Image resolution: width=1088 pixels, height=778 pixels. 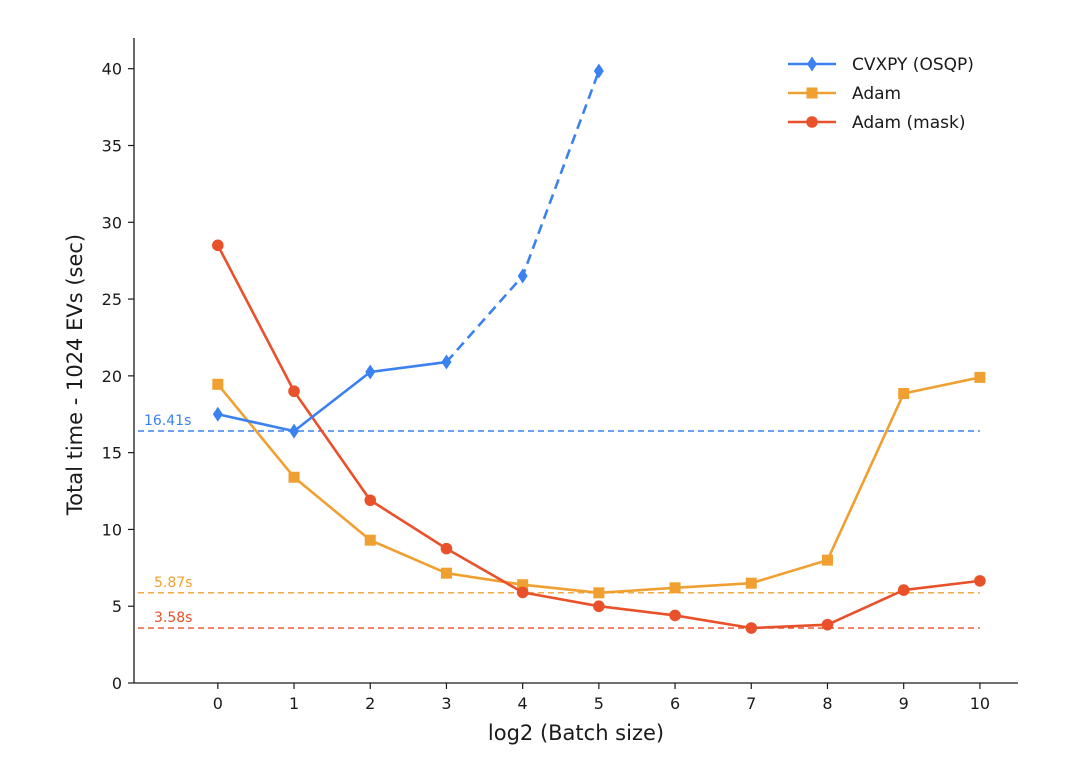 What do you see at coordinates (446, 703) in the screenshot?
I see `x-tick-label: 3` at bounding box center [446, 703].